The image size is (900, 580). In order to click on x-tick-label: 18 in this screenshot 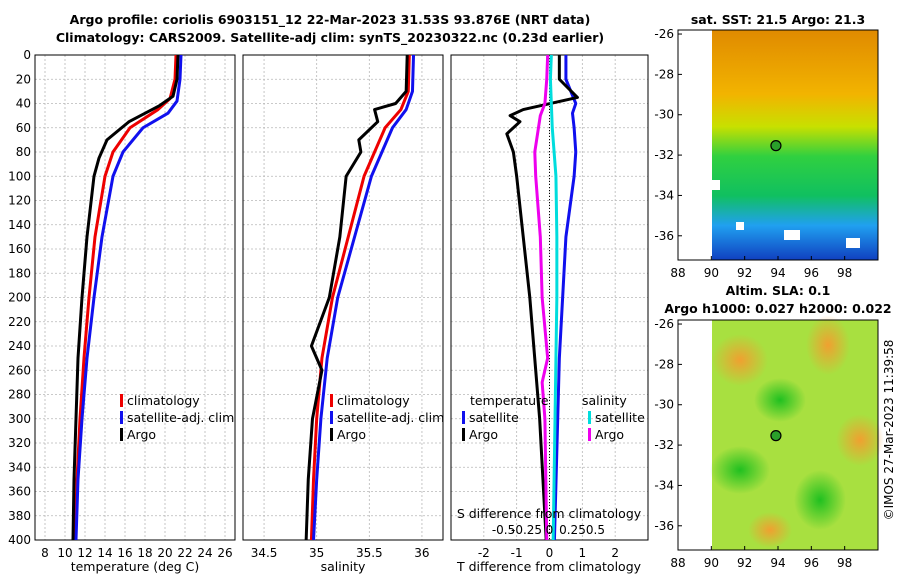, I will do `click(144, 553)`.